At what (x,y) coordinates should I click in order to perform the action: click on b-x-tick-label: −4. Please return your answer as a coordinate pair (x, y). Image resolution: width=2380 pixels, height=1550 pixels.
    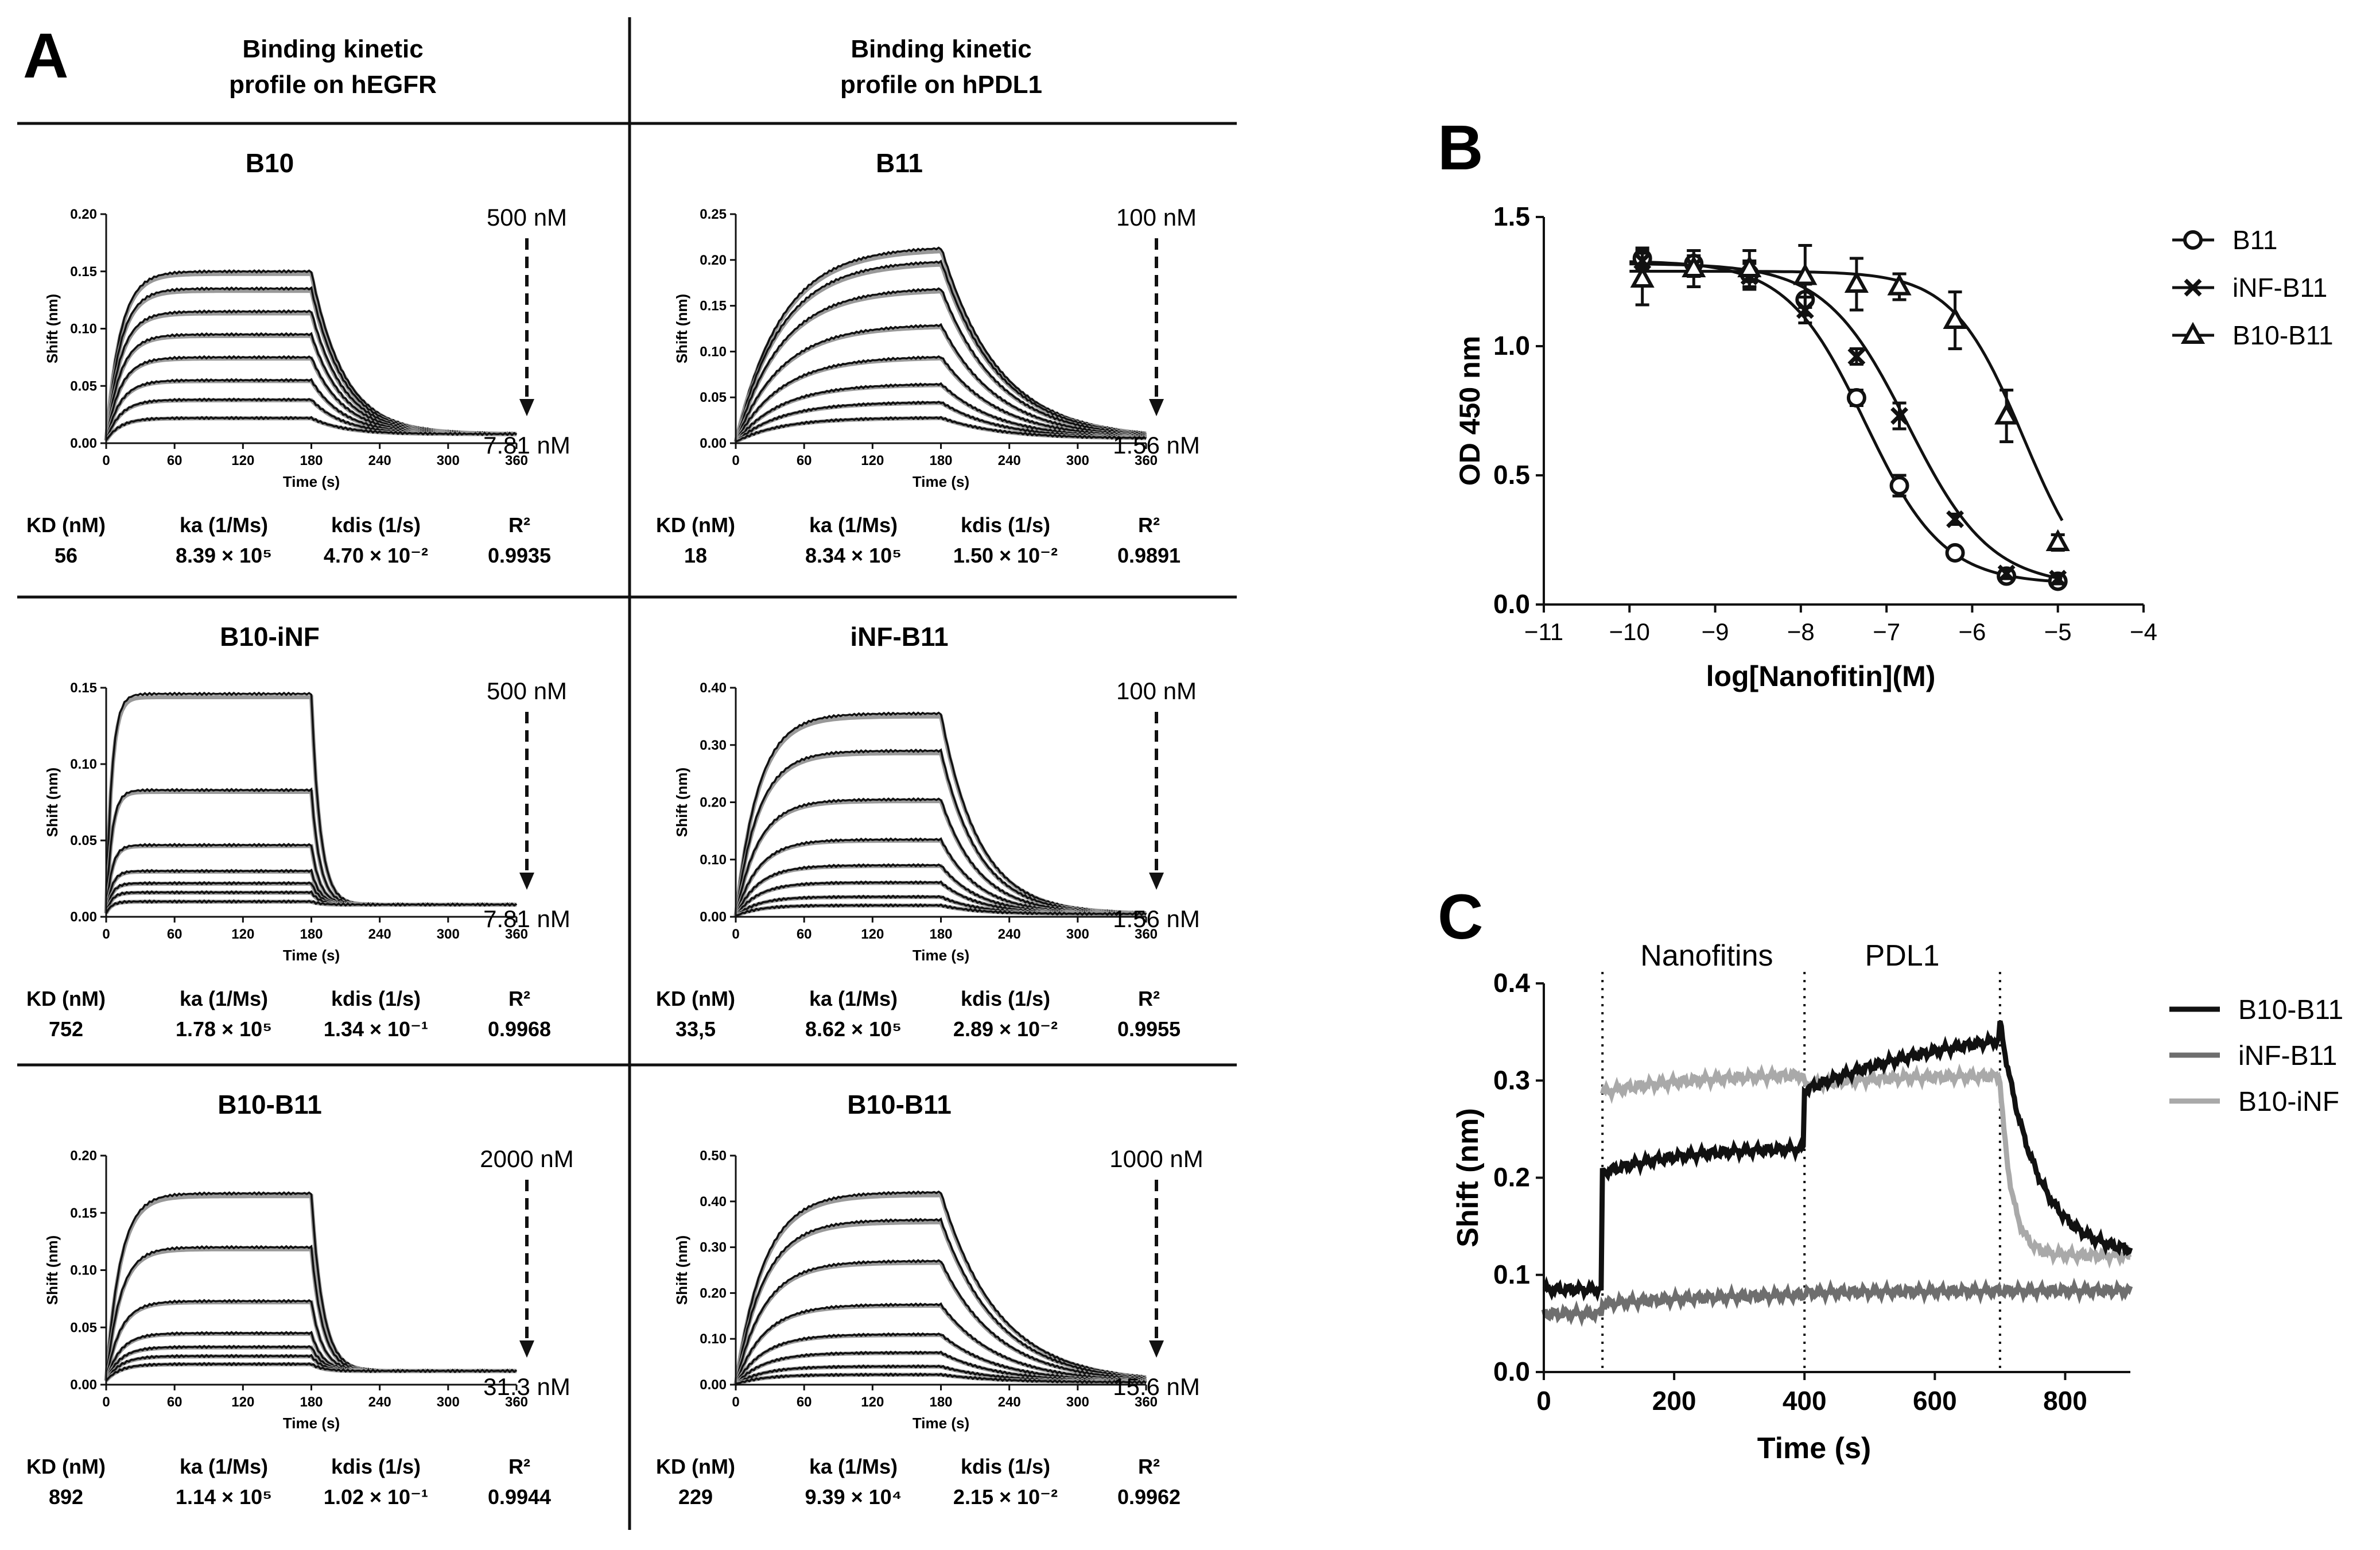
    Looking at the image, I should click on (2143, 631).